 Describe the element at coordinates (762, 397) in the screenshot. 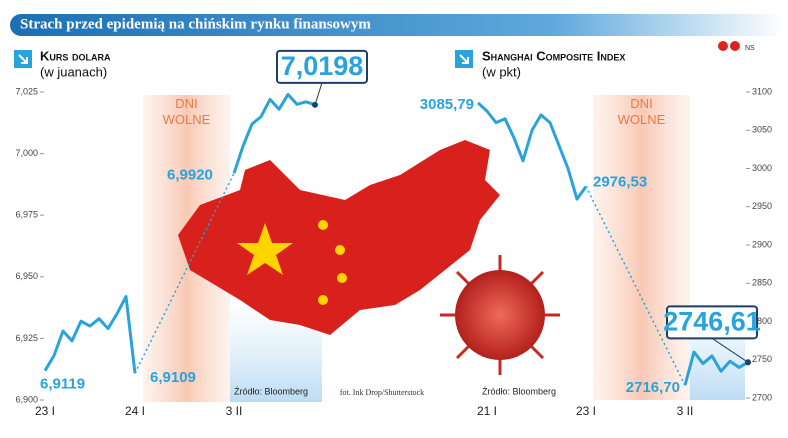

I see `y-tick-label: 2700` at that location.